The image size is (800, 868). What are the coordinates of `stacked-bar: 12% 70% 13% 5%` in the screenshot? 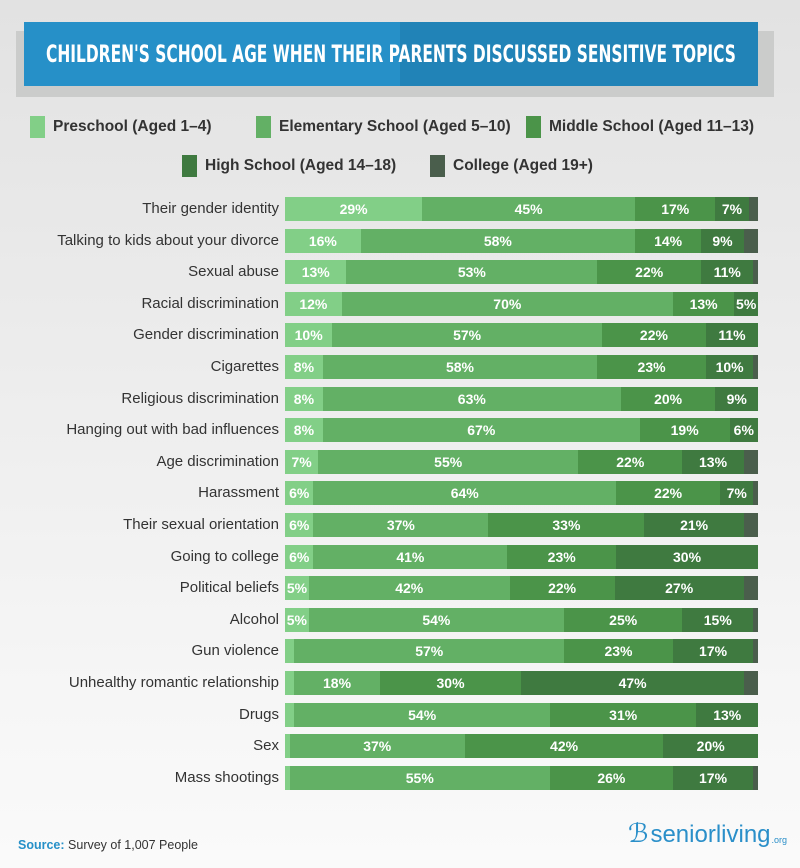 It's located at (521, 303).